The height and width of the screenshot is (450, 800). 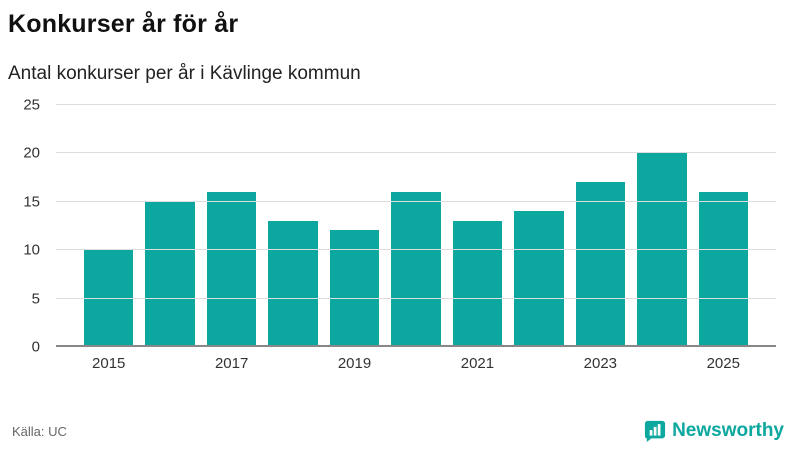 I want to click on x-tick-label-2015: 2015, so click(x=109, y=363).